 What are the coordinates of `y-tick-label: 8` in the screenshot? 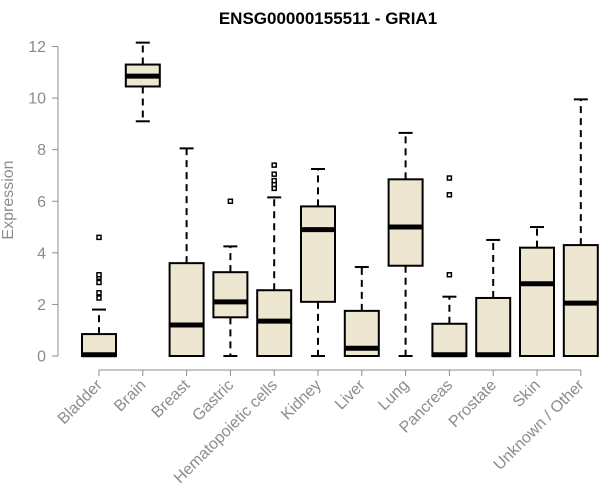 It's located at (41, 150).